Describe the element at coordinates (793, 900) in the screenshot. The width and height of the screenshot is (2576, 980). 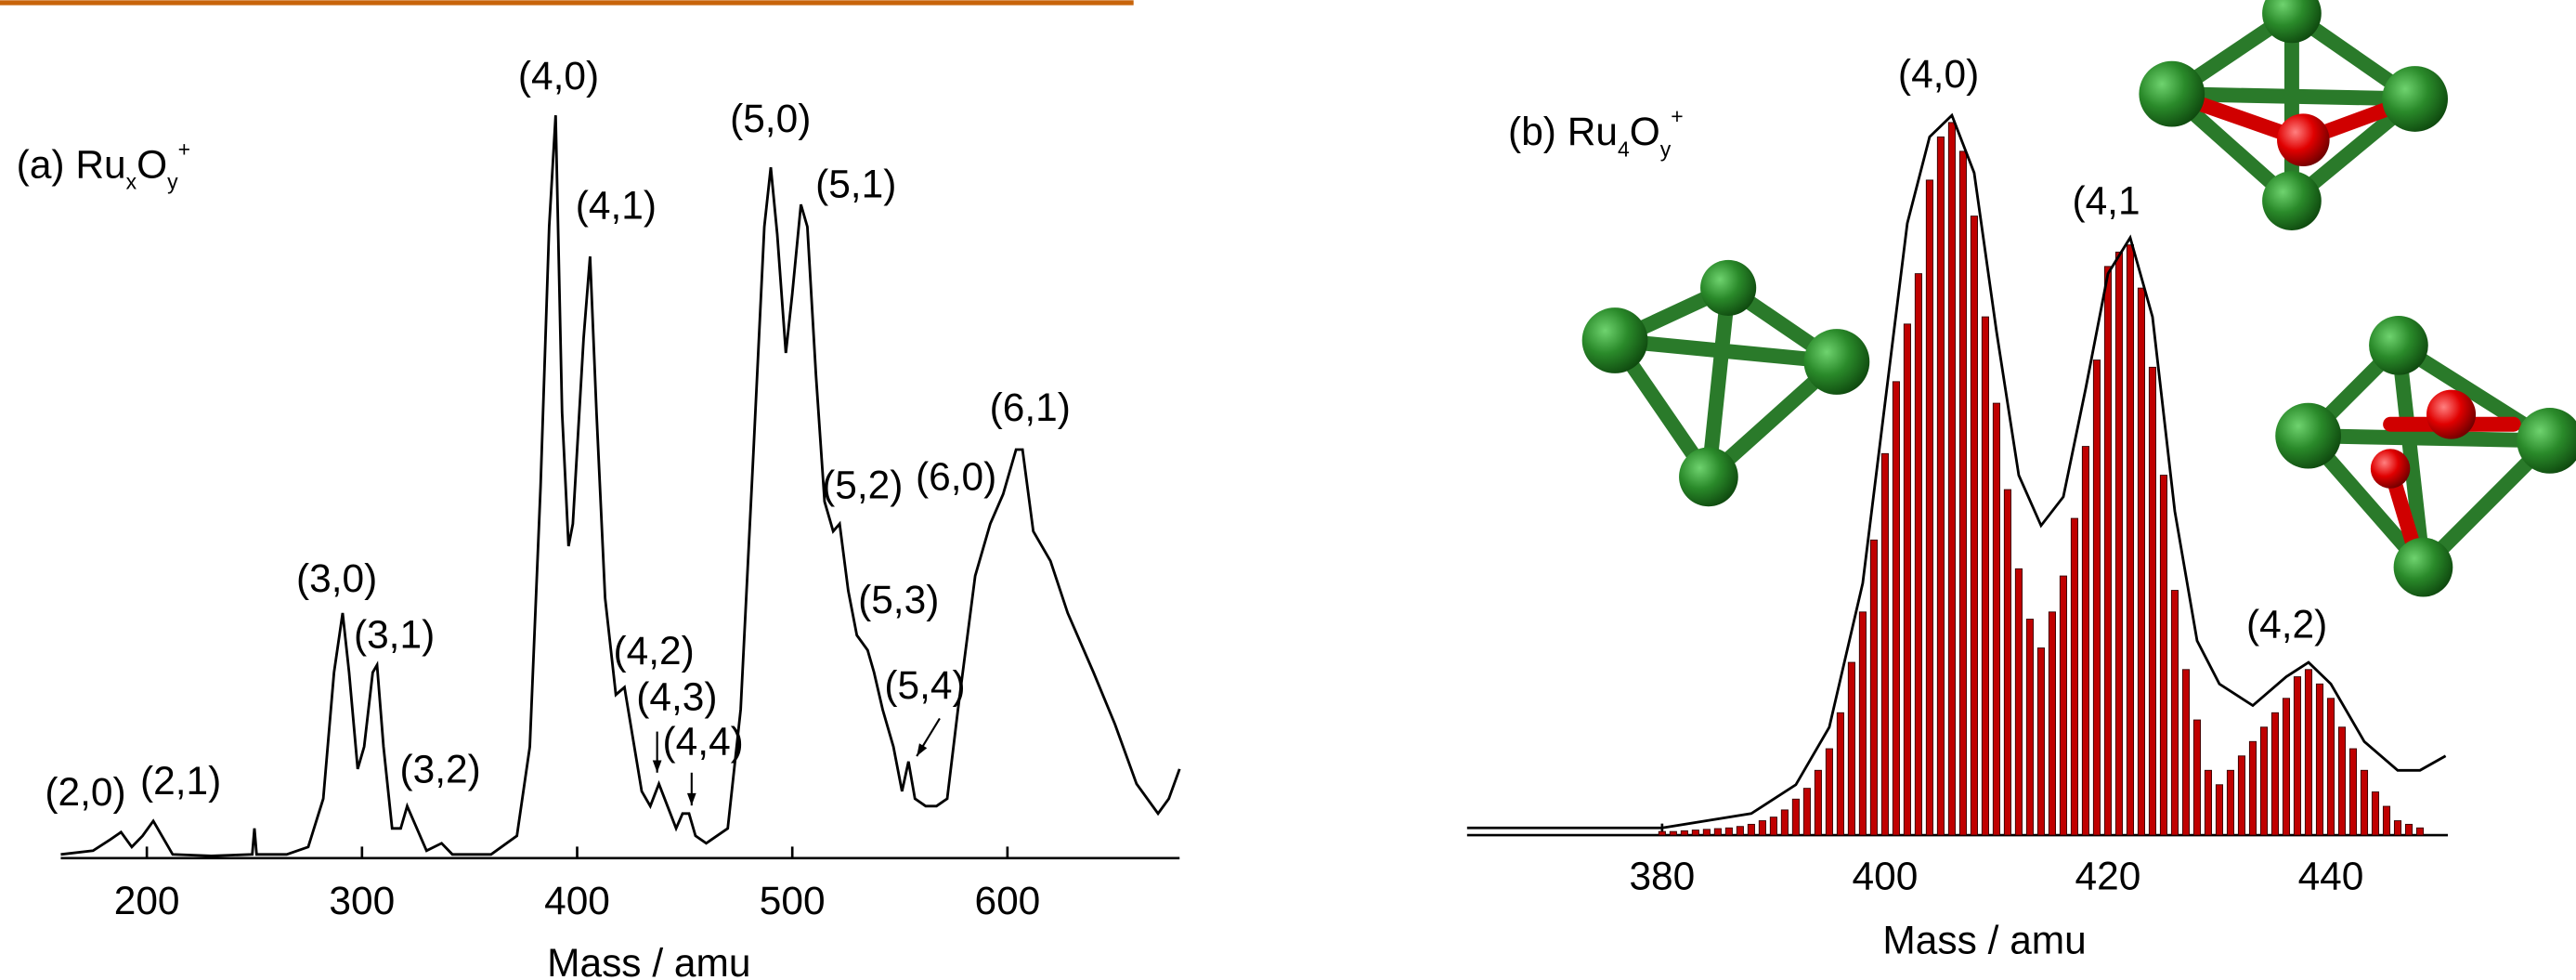
I see `x-tick-label: 500` at that location.